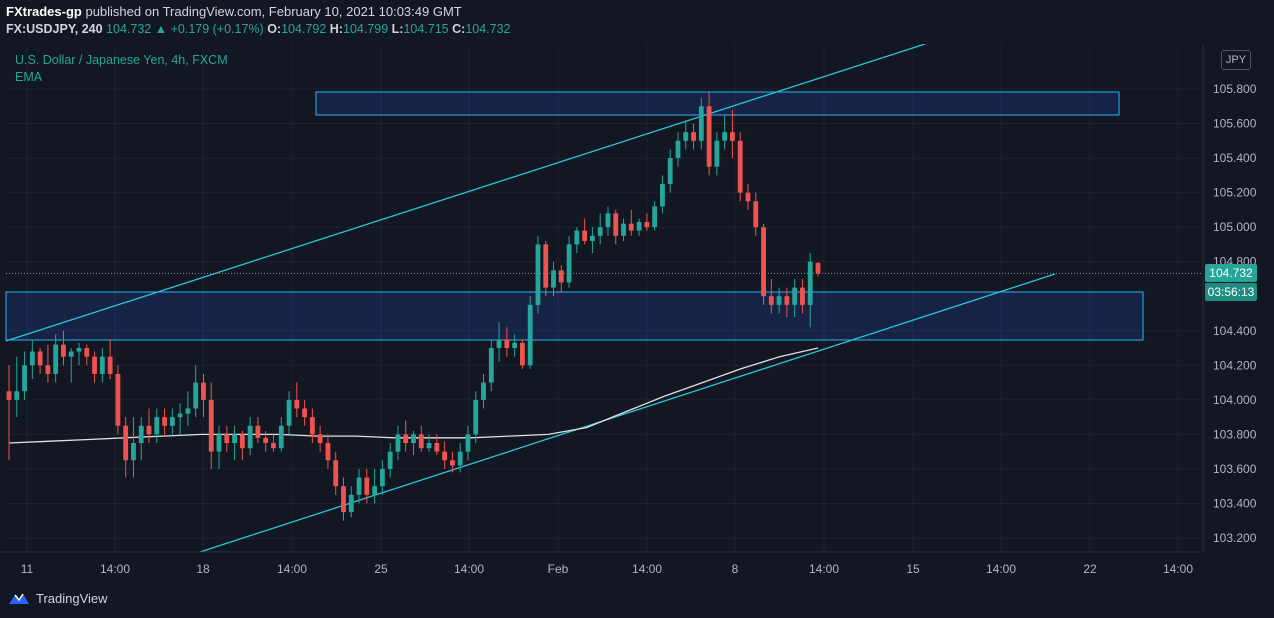 The image size is (1274, 618). What do you see at coordinates (381, 569) in the screenshot?
I see `x-tick-label: 25` at bounding box center [381, 569].